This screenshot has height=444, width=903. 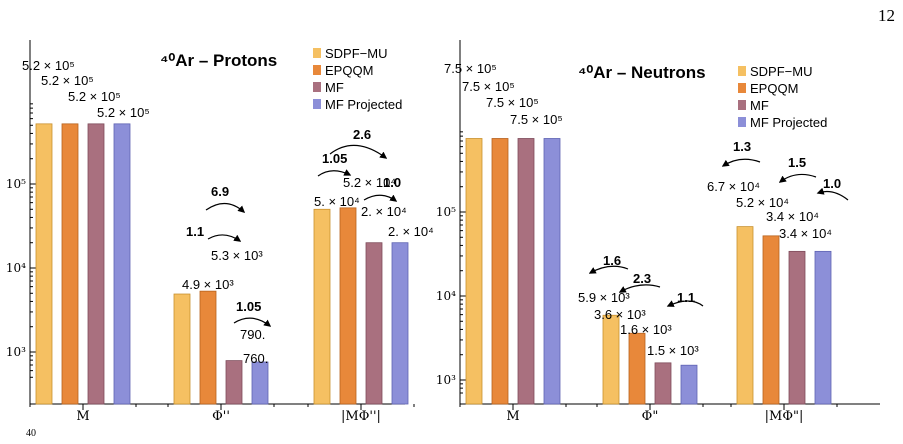 I want to click on panel2-chart-title: ⁴⁰Ar – Neutrons, so click(x=642, y=72).